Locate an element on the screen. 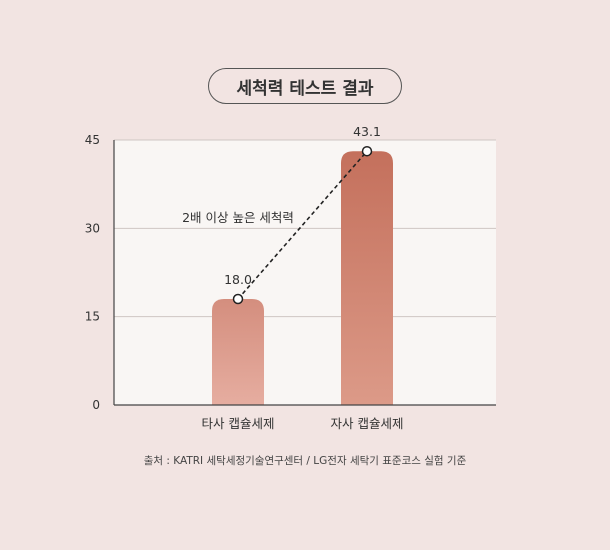 The image size is (610, 550). y-tick-label: 15 is located at coordinates (92, 317).